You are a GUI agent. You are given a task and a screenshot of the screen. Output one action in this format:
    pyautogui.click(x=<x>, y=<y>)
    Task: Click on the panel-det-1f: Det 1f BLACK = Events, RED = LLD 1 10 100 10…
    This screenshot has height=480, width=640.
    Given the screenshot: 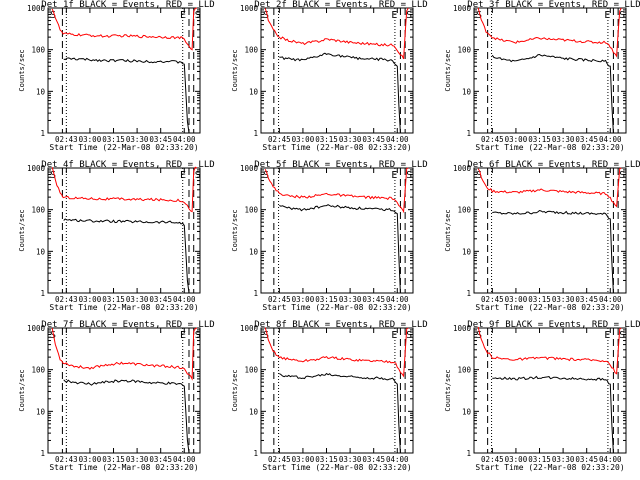 What is the action you would take?
    pyautogui.click(x=116, y=76)
    